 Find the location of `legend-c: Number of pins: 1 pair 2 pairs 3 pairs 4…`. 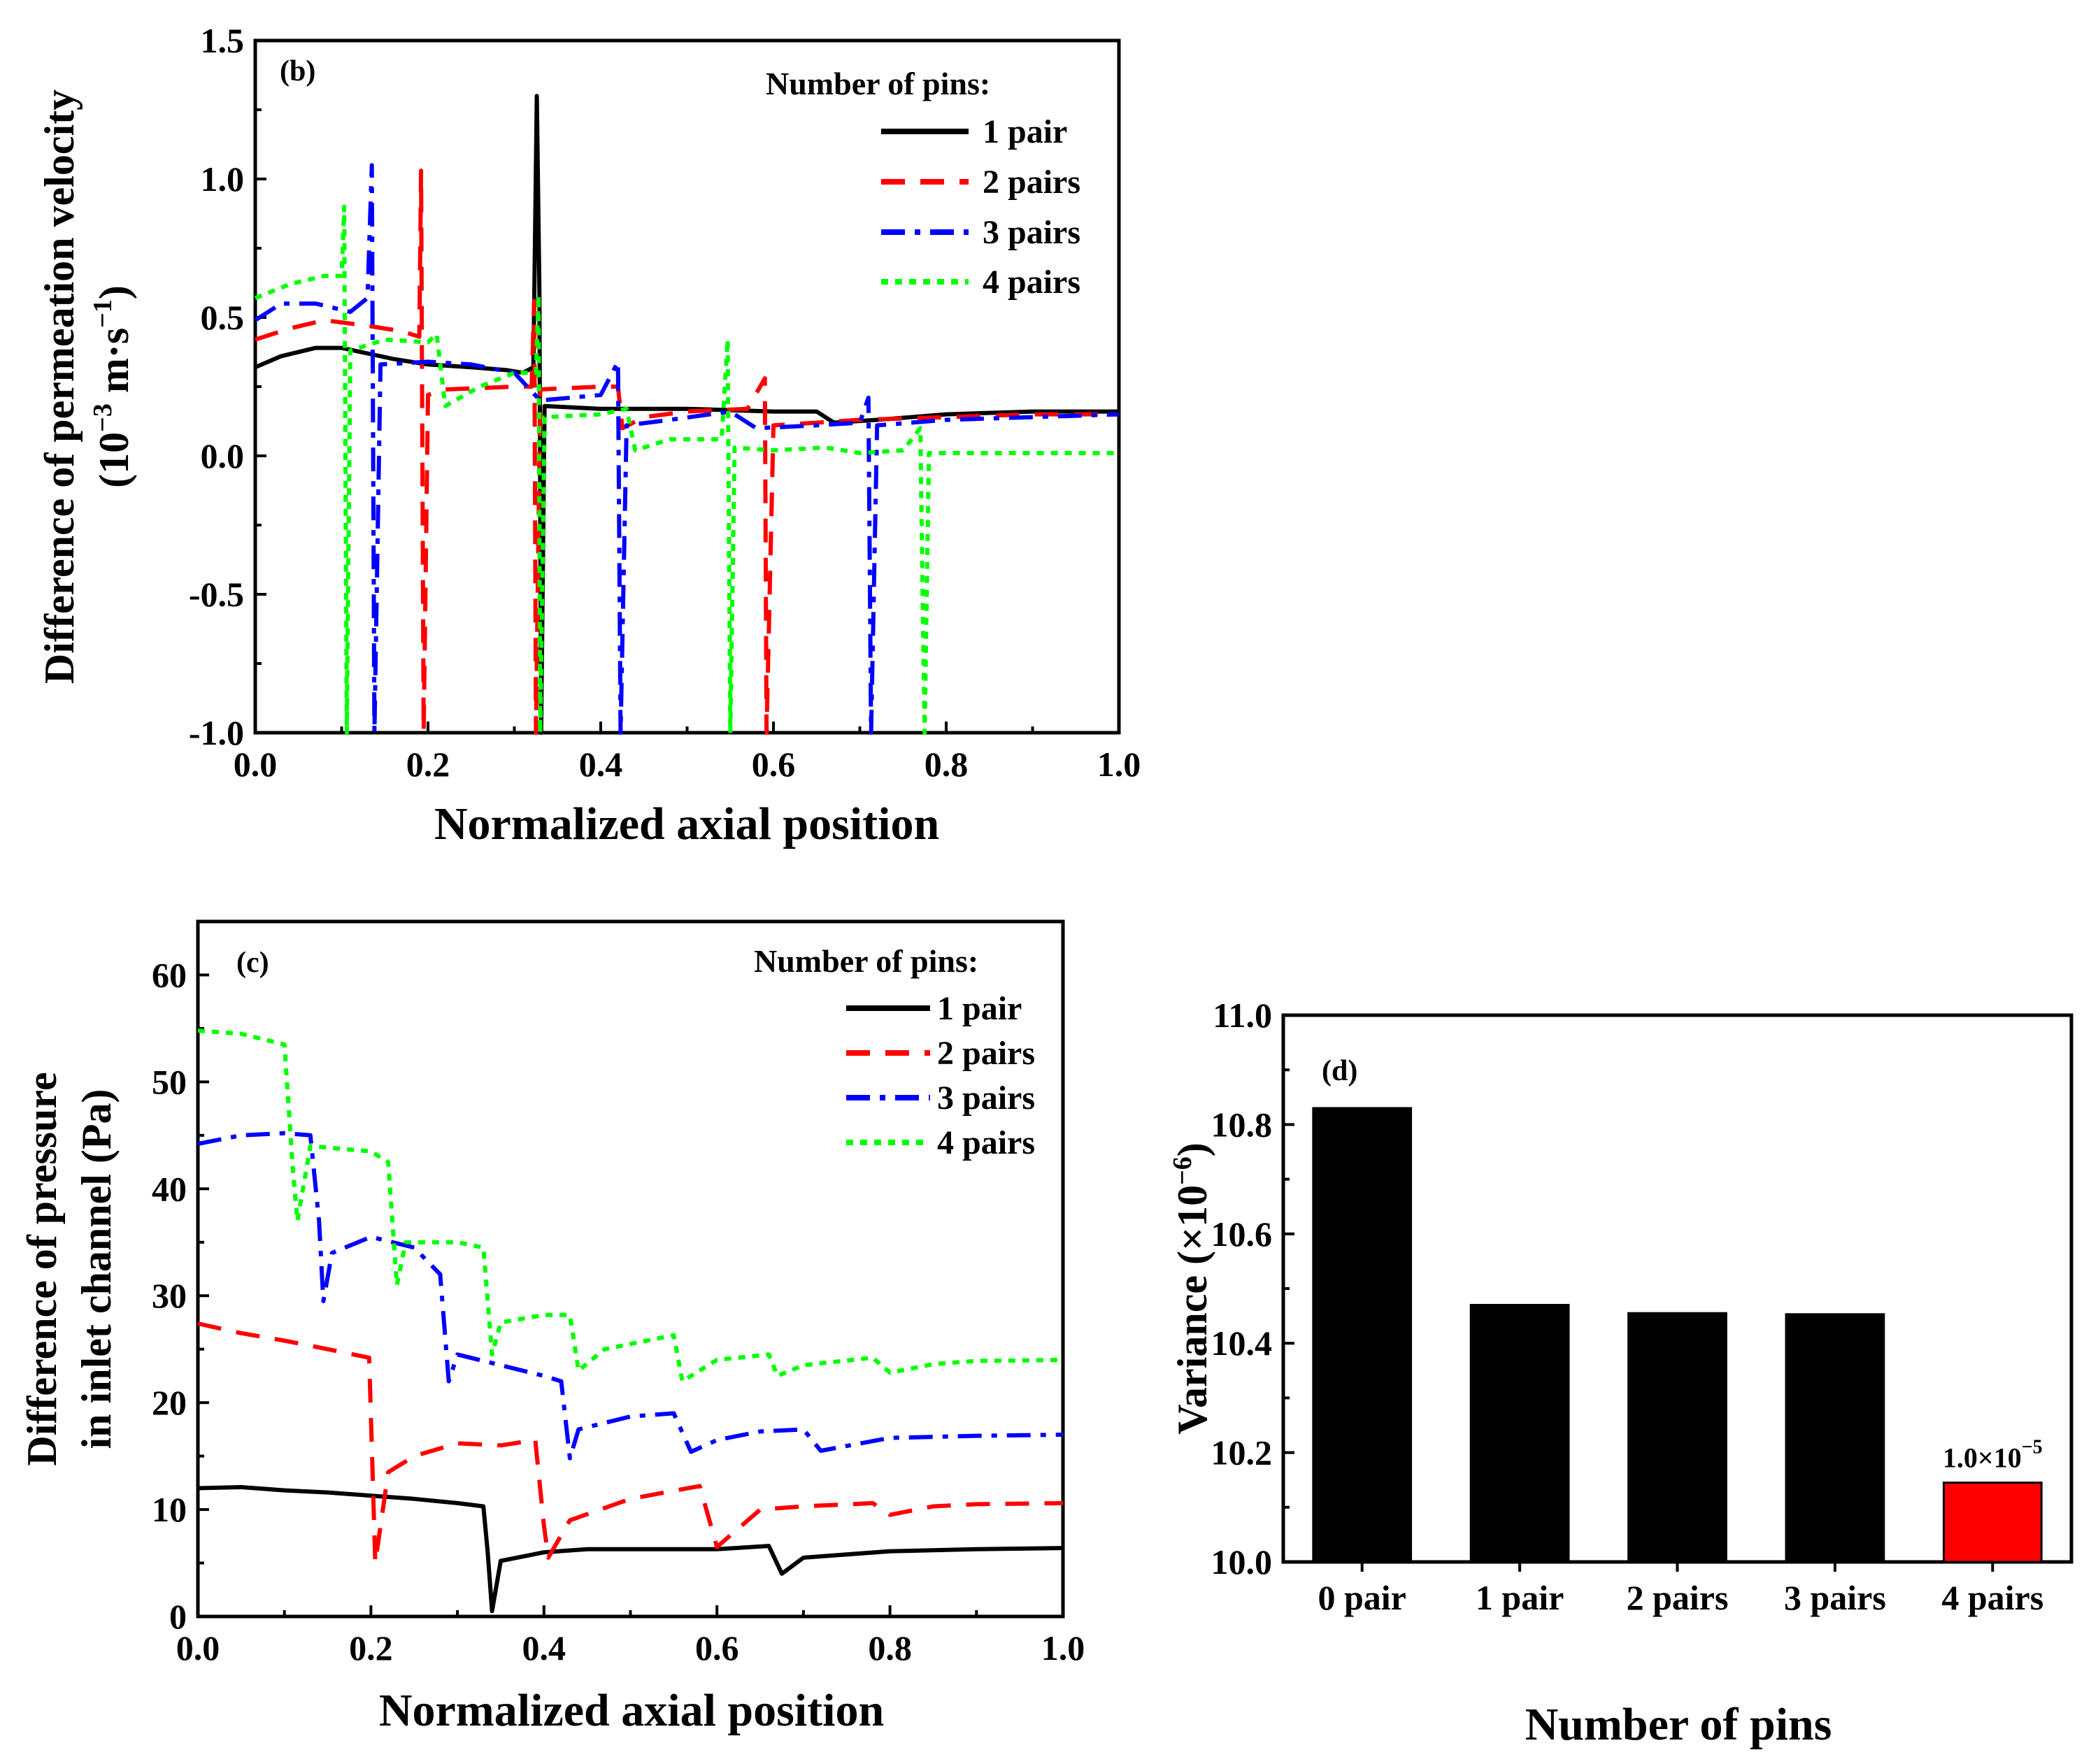

legend-c: Number of pins: 1 pair 2 pairs 3 pairs 4… is located at coordinates (894, 1052).